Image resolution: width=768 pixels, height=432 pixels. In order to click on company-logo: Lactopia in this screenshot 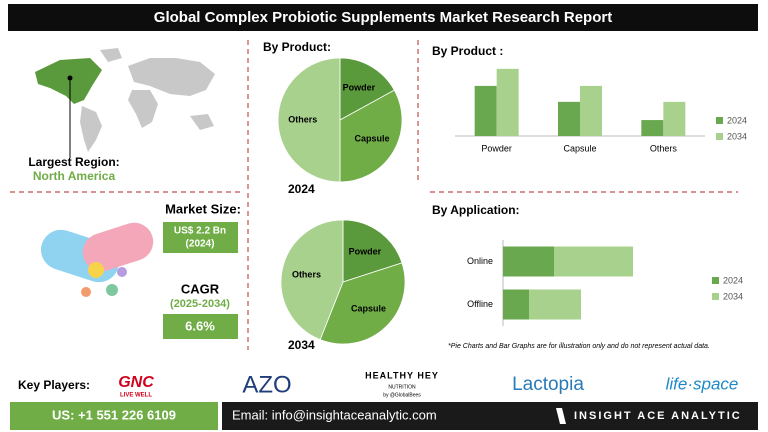, I will do `click(548, 384)`.